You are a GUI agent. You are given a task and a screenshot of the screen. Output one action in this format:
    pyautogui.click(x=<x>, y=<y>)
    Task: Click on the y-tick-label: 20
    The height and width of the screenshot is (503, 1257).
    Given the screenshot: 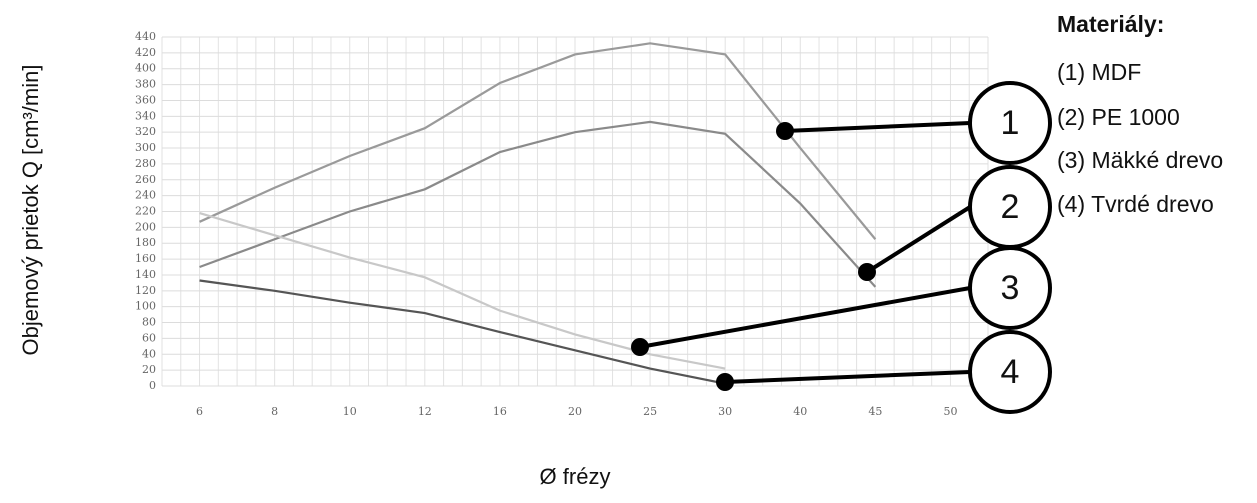 What is the action you would take?
    pyautogui.click(x=149, y=369)
    